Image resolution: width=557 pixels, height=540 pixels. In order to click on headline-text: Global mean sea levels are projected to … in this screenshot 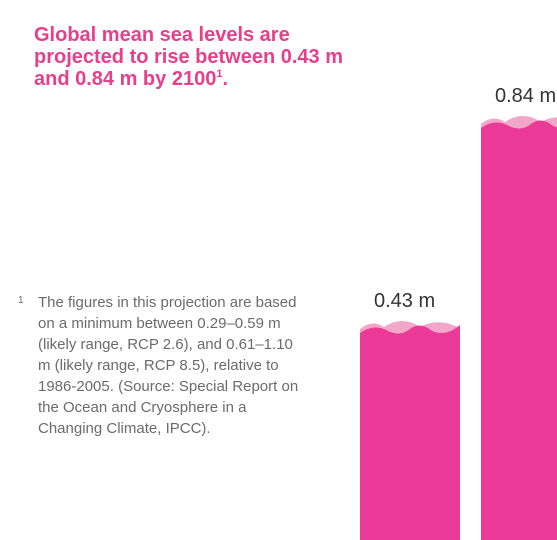, I will do `click(188, 57)`.